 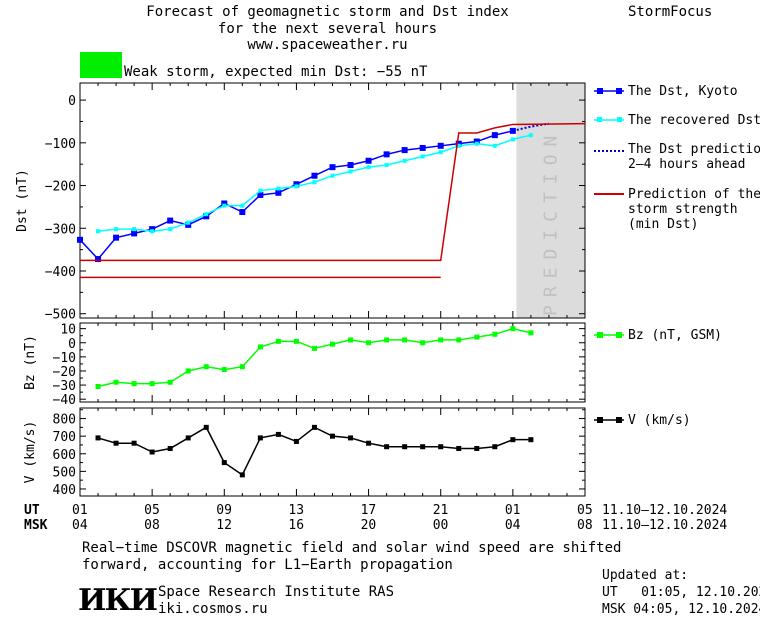 What do you see at coordinates (368, 510) in the screenshot?
I see `ut-tick-label: 17` at bounding box center [368, 510].